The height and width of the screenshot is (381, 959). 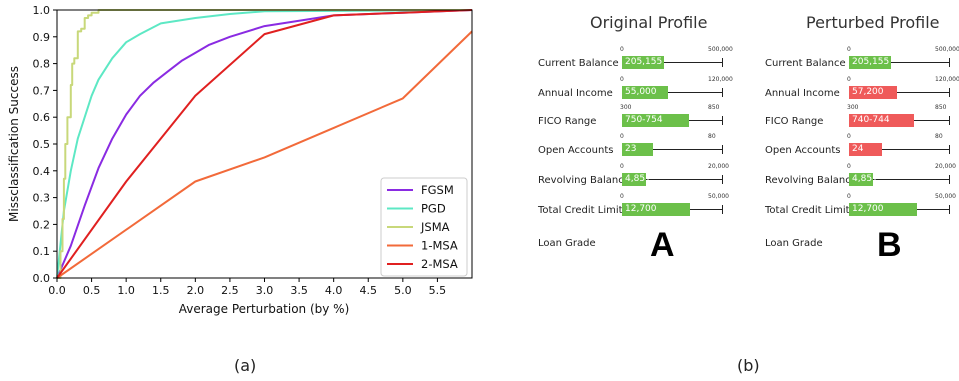 What do you see at coordinates (889, 245) in the screenshot?
I see `perturbed-loan-grade: B` at bounding box center [889, 245].